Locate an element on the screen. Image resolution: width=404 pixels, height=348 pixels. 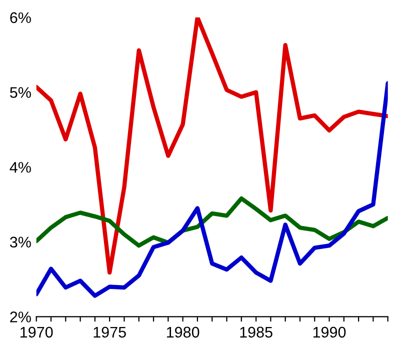
y-tick-label: 3% is located at coordinates (20, 242).